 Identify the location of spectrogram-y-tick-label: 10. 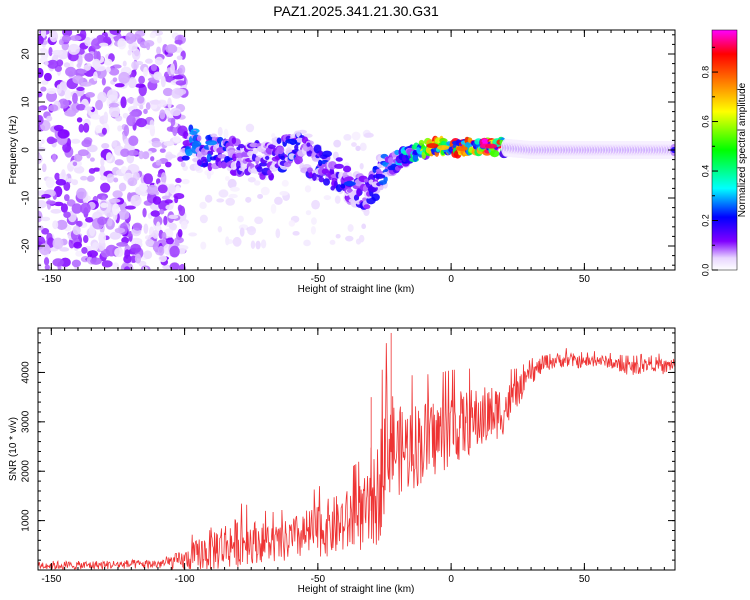
(26, 102).